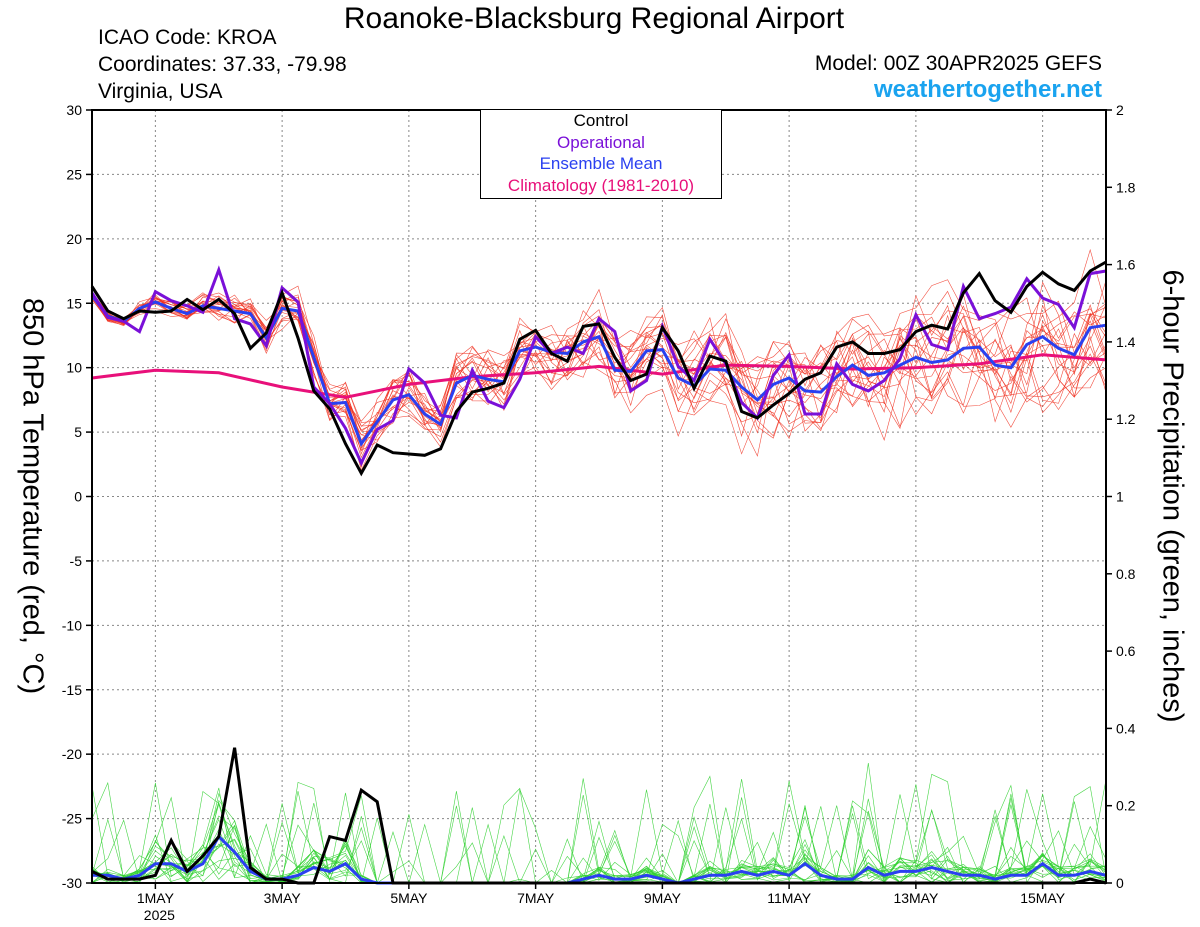  I want to click on y2-tick-label: 0.2, so click(1126, 806).